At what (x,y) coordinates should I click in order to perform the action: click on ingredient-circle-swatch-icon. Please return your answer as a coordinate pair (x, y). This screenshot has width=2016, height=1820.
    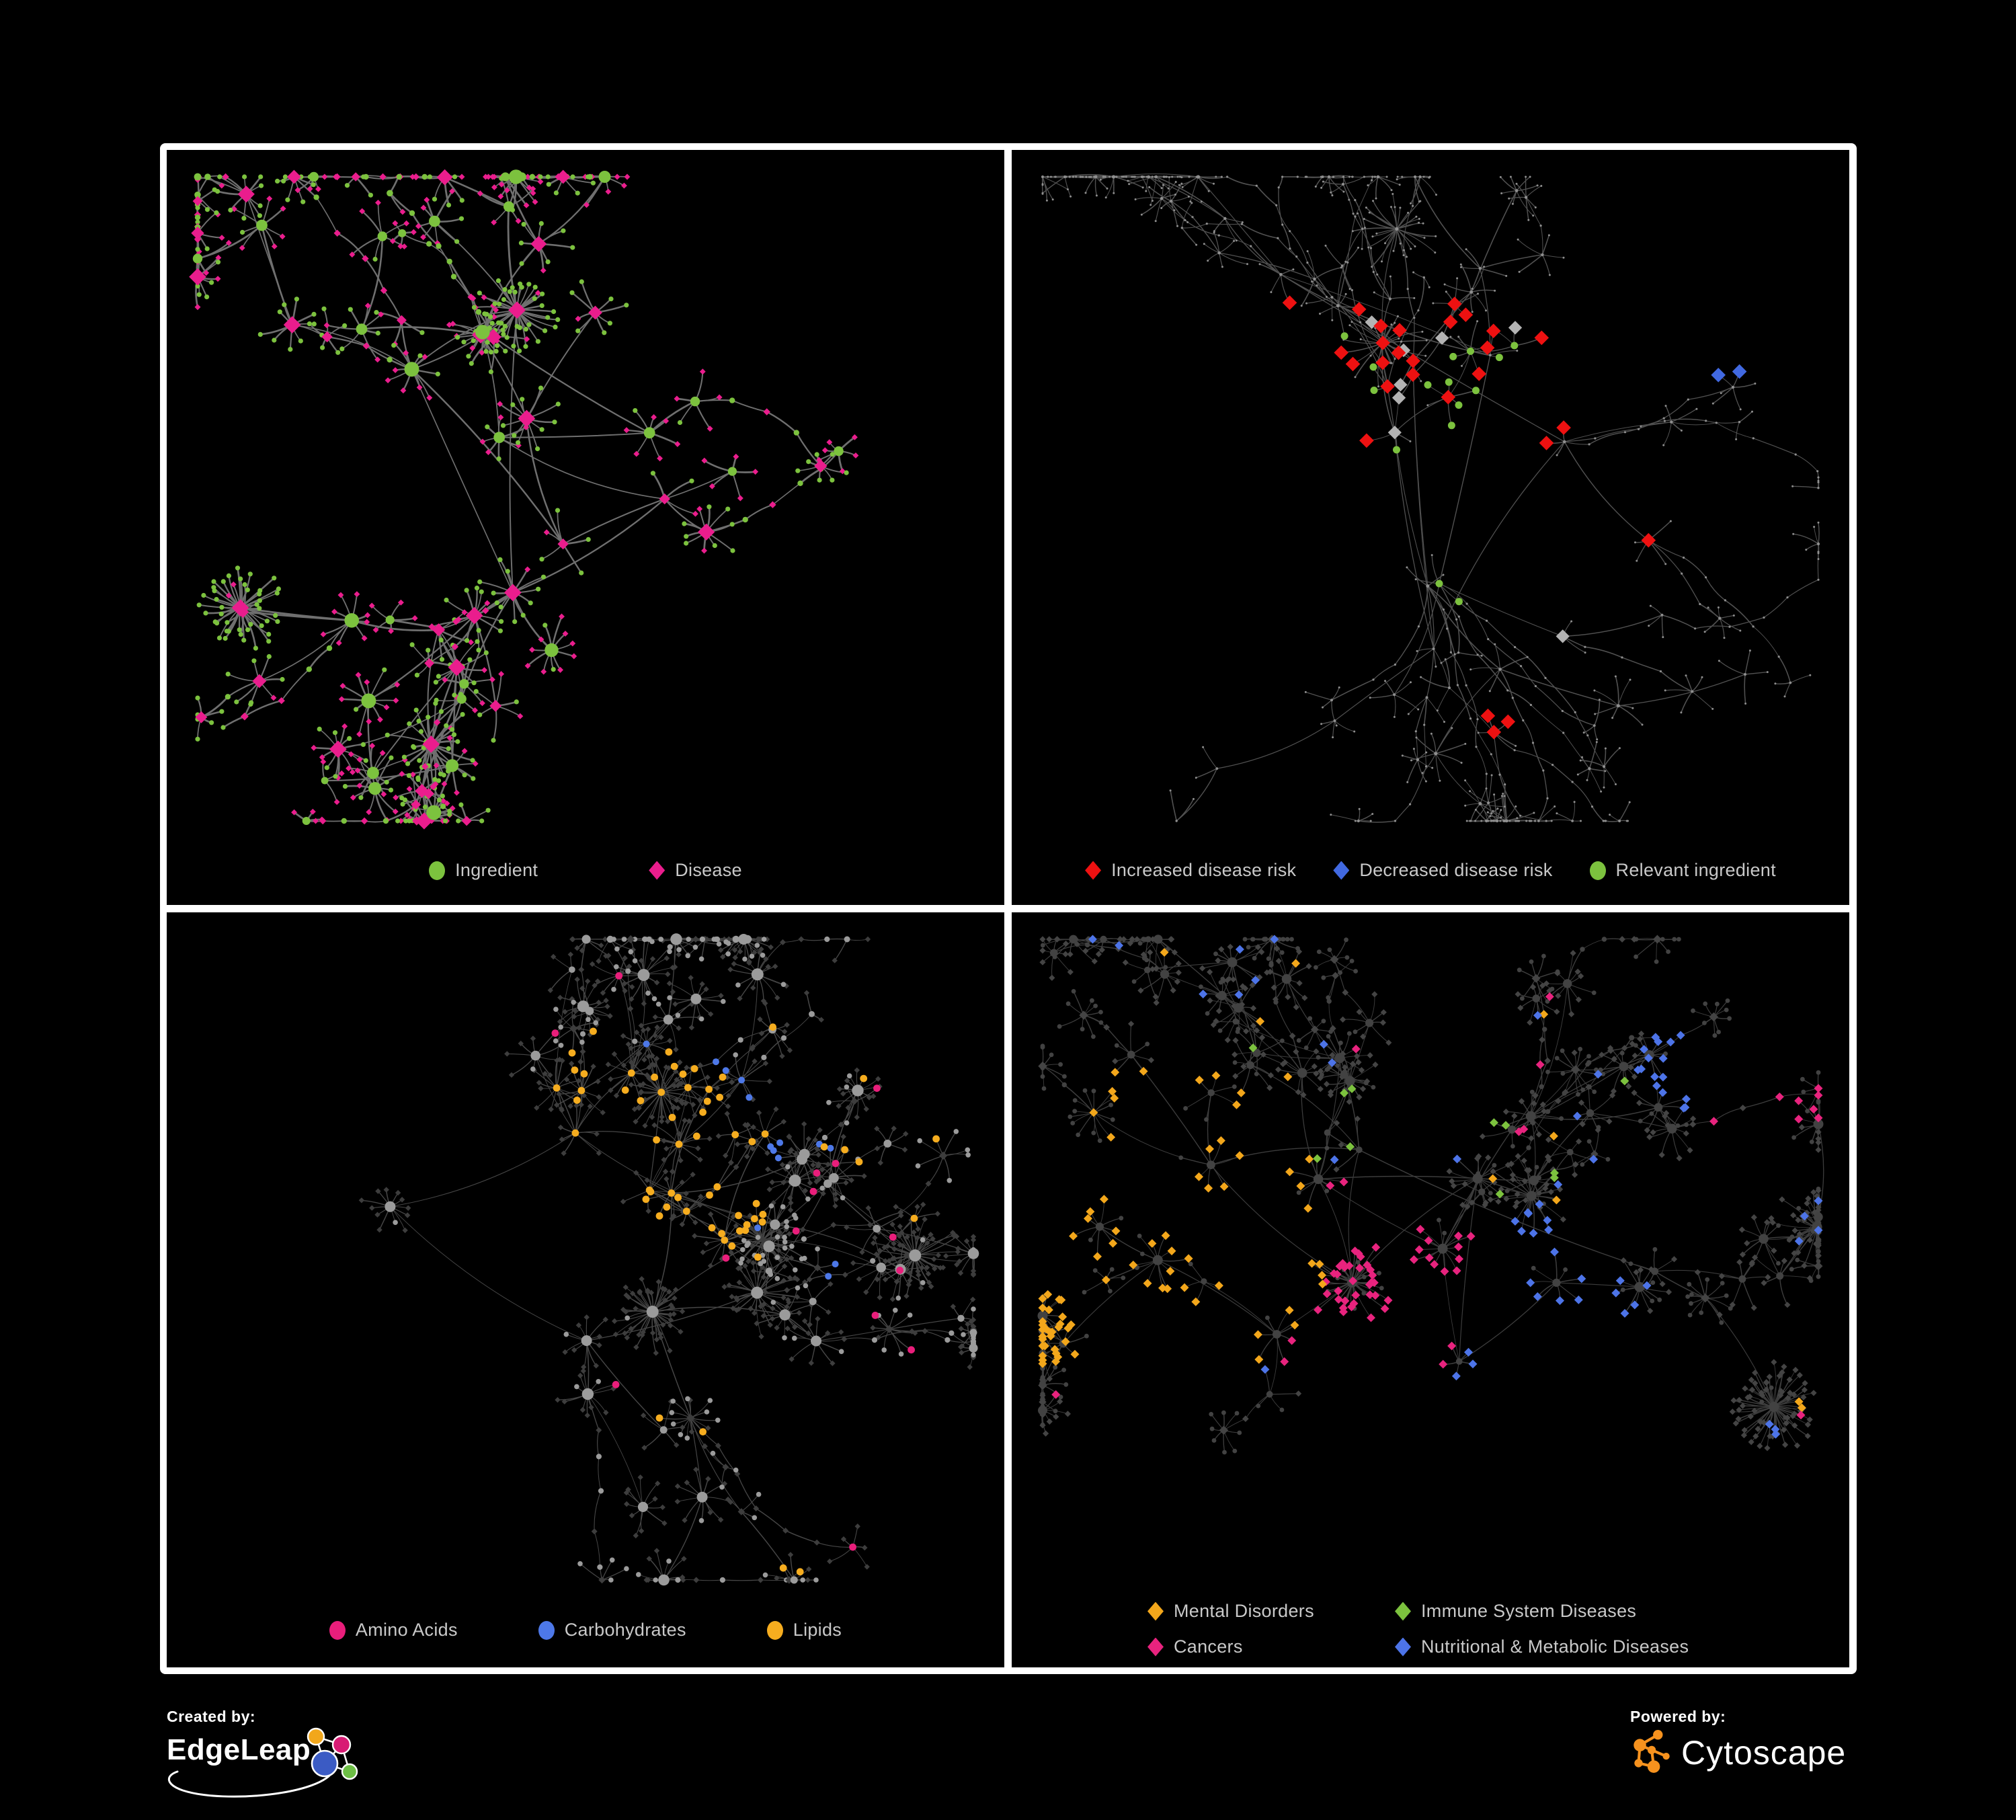
    Looking at the image, I should click on (437, 870).